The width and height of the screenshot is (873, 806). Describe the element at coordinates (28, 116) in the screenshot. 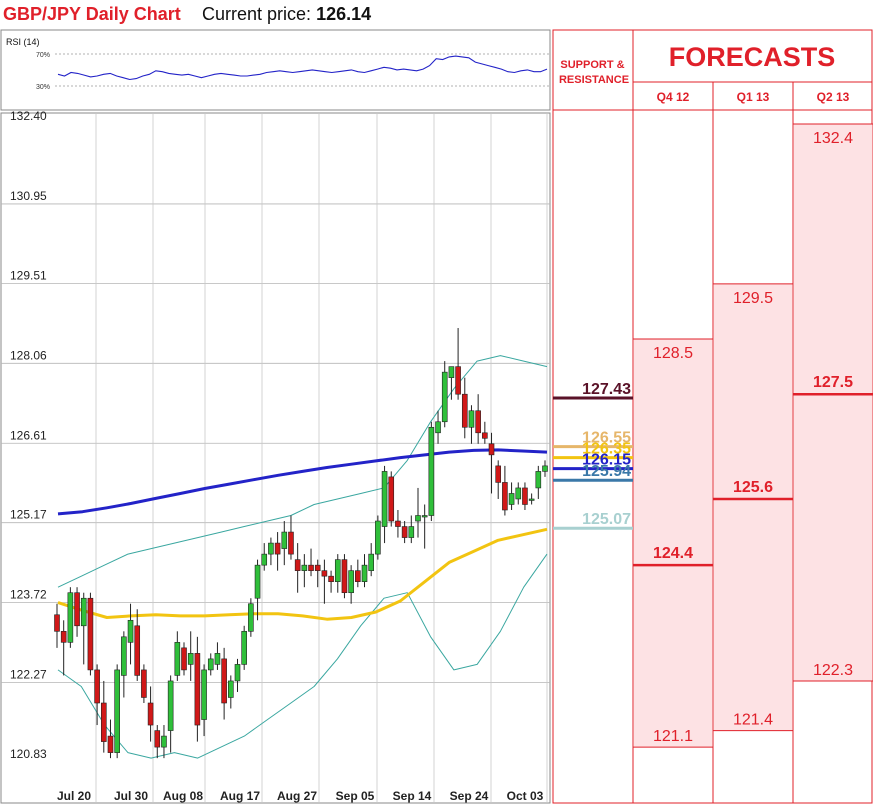

I see `y-tick-label: 132.40` at that location.